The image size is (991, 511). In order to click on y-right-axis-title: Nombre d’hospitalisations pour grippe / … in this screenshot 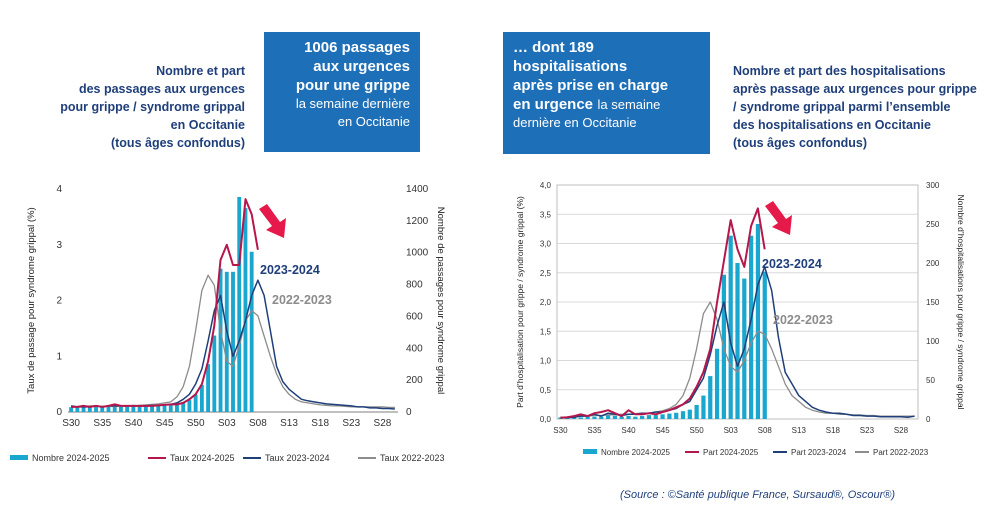, I will do `click(961, 302)`.